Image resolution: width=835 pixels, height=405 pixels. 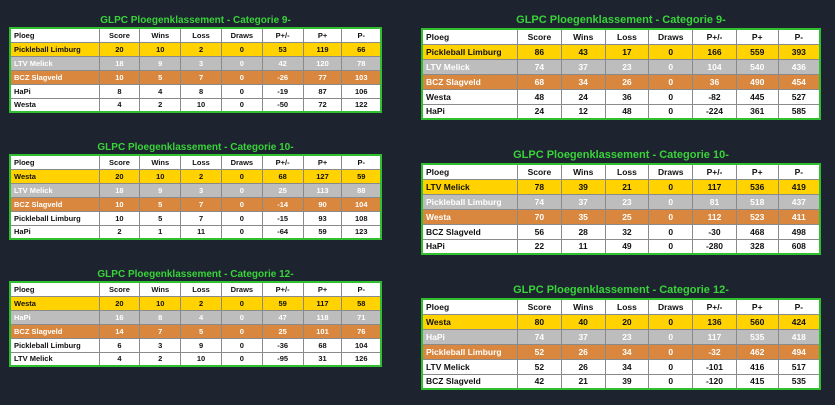 I want to click on point-diff-cell: 112, so click(x=714, y=216).